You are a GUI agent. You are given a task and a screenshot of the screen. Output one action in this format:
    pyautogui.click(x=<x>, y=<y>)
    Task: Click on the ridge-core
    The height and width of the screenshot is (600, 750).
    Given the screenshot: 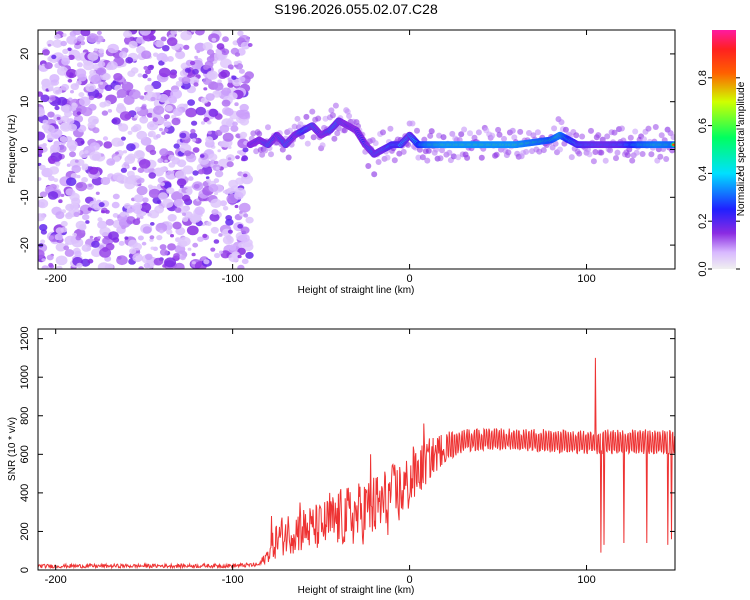 What is the action you would take?
    pyautogui.click(x=673, y=144)
    